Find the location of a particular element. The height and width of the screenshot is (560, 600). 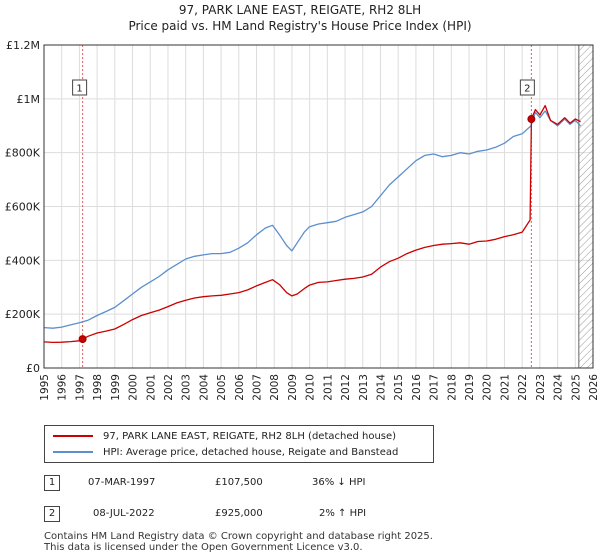

sale-number-label: 2 is located at coordinates (527, 89).